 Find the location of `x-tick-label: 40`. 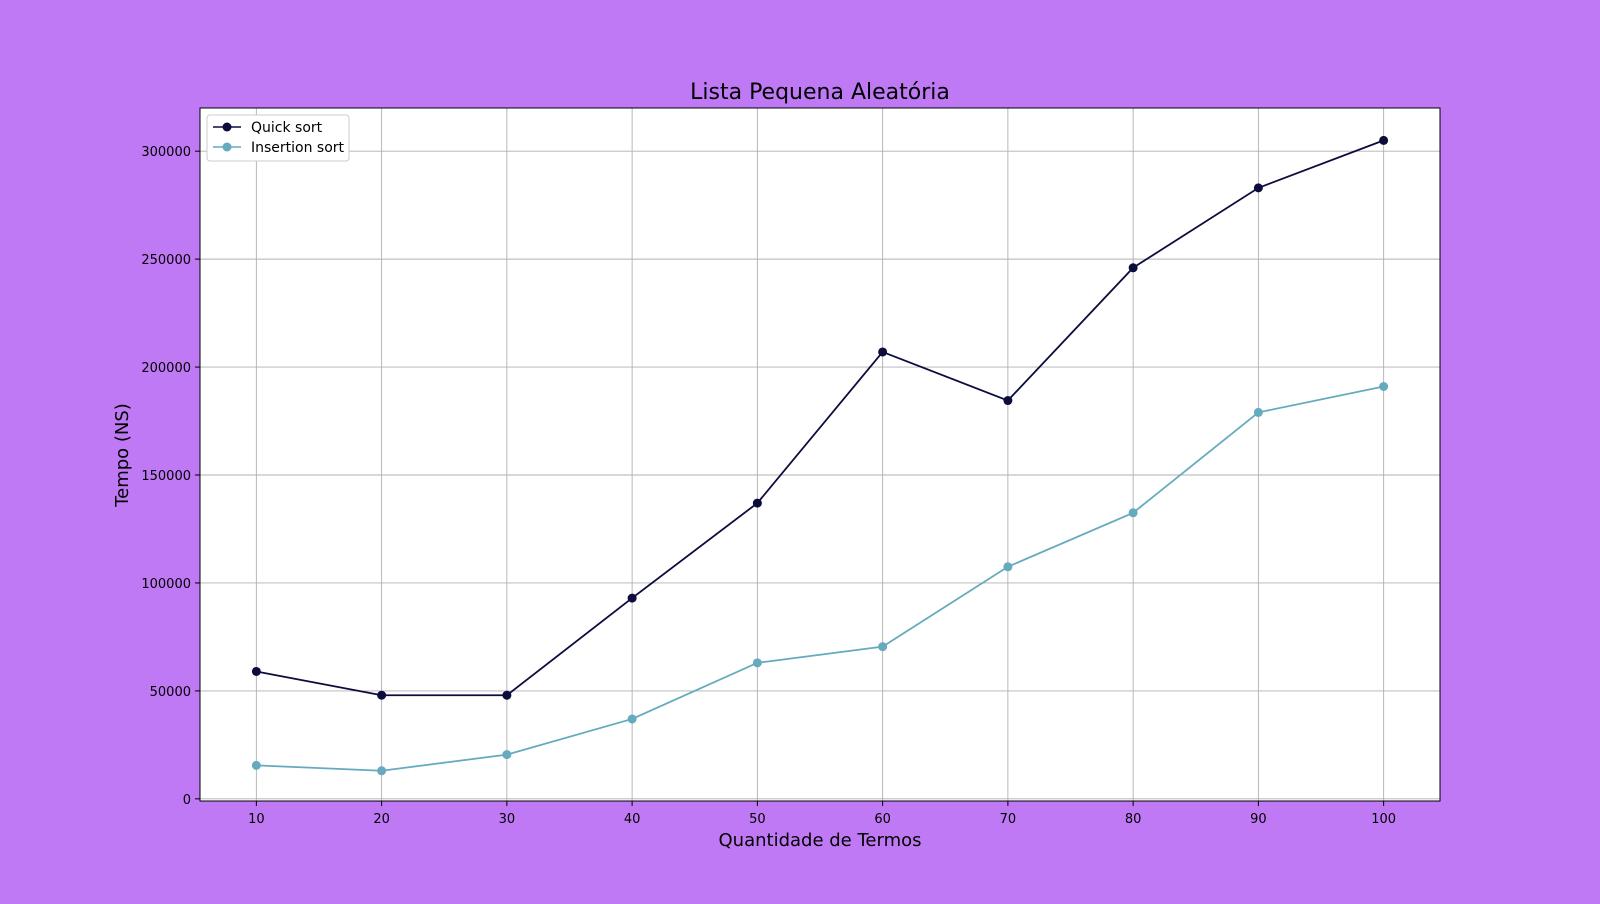

x-tick-label: 40 is located at coordinates (632, 819).